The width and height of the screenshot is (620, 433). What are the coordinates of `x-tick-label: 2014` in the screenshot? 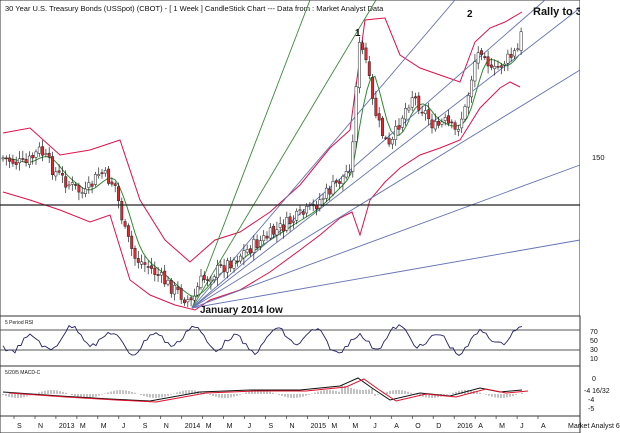 It's located at (193, 426).